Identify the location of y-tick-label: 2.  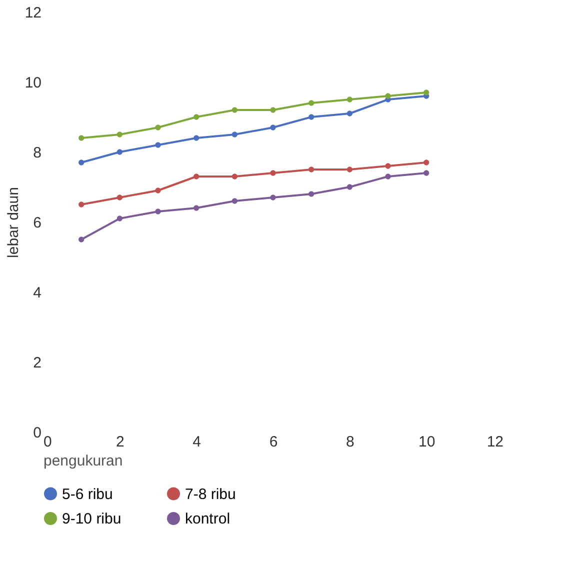
(37, 363).